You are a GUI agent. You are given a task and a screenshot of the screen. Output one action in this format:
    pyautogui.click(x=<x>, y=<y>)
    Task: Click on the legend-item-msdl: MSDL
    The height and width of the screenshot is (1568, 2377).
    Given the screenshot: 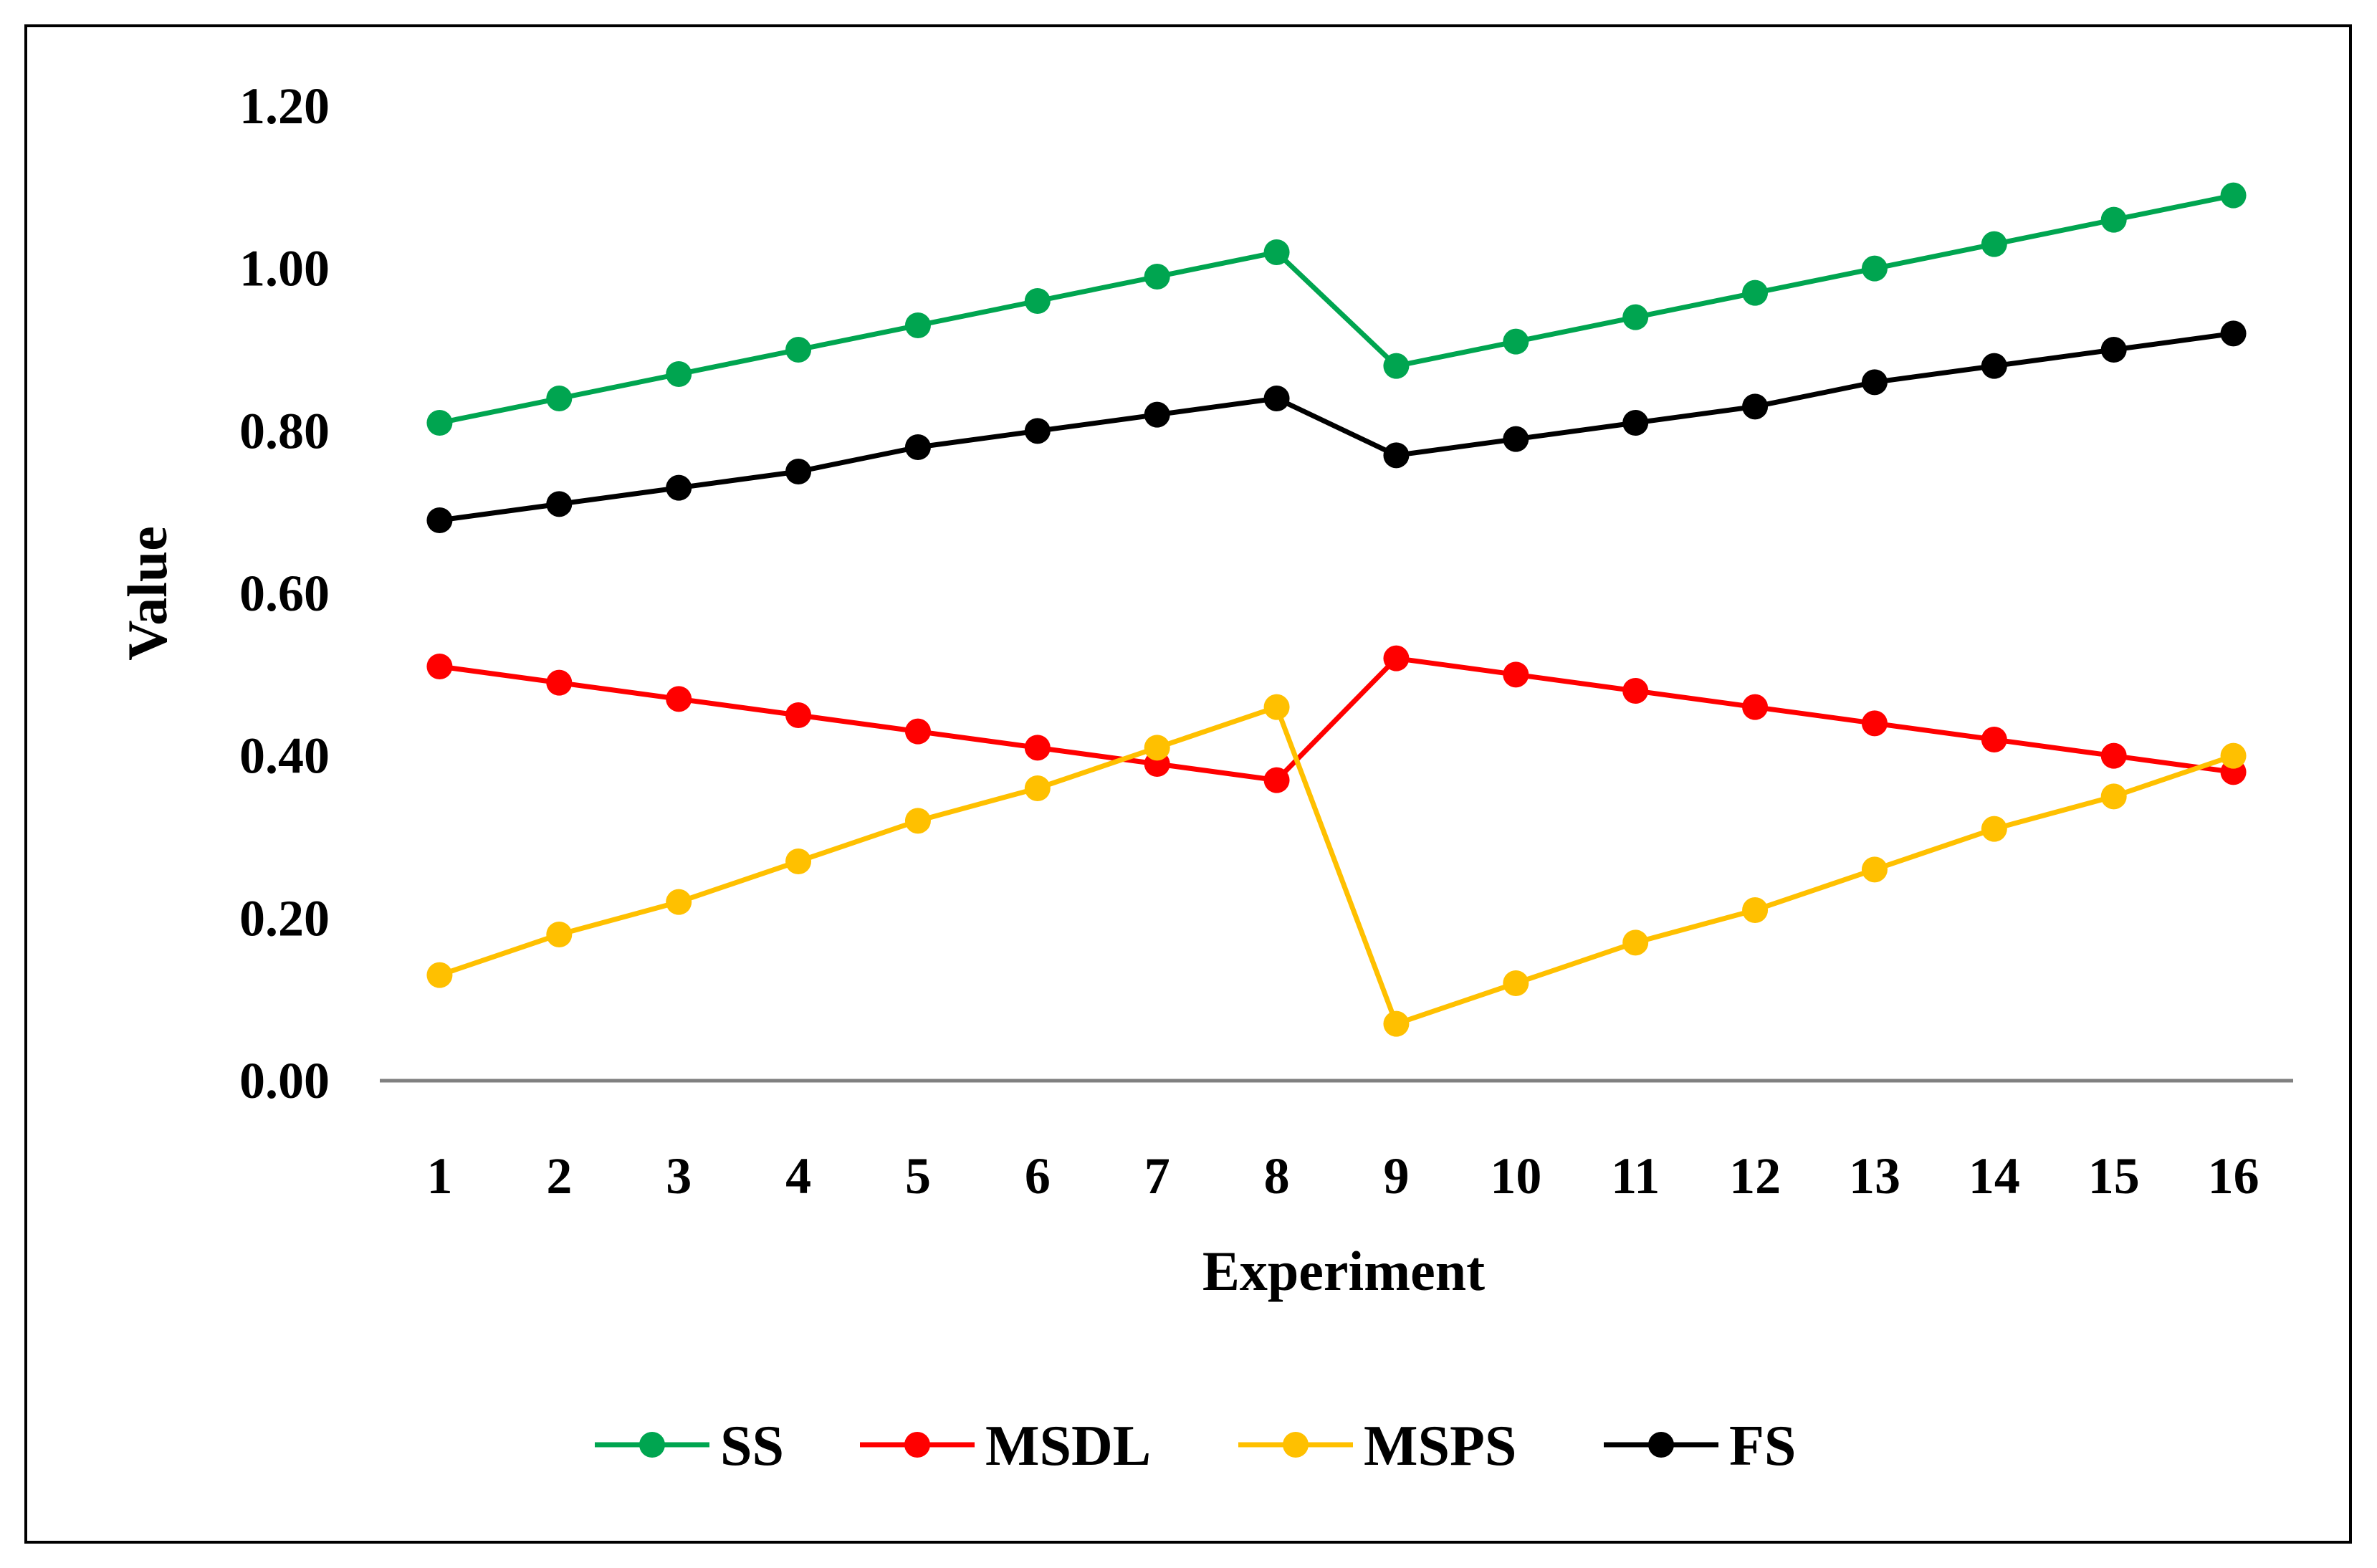 What is the action you would take?
    pyautogui.click(x=1006, y=1446)
    